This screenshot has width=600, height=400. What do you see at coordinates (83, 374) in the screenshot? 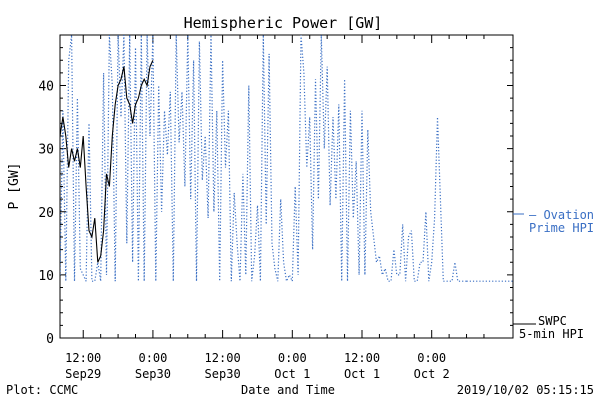
I see `x-tick-date: Sep29` at bounding box center [83, 374].